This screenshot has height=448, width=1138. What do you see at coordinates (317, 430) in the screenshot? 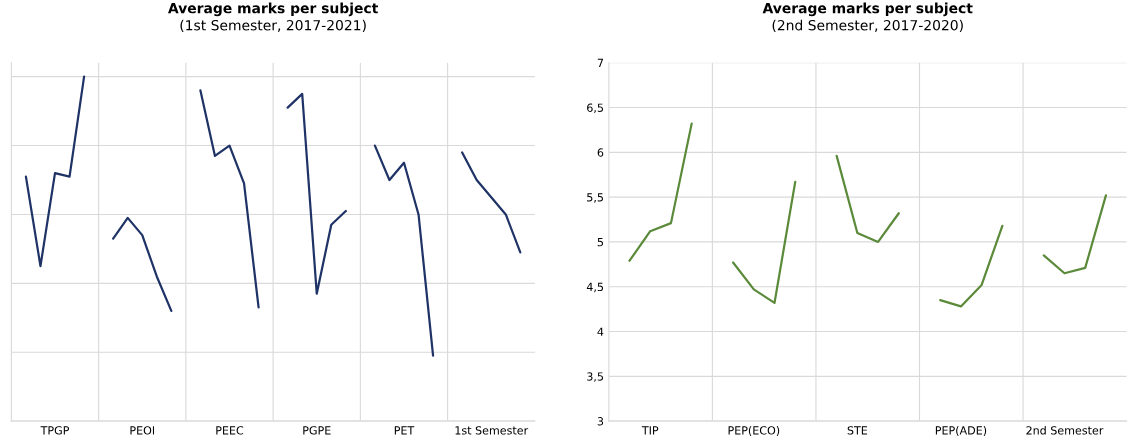
I see `x-tick-label: PGPE` at bounding box center [317, 430].